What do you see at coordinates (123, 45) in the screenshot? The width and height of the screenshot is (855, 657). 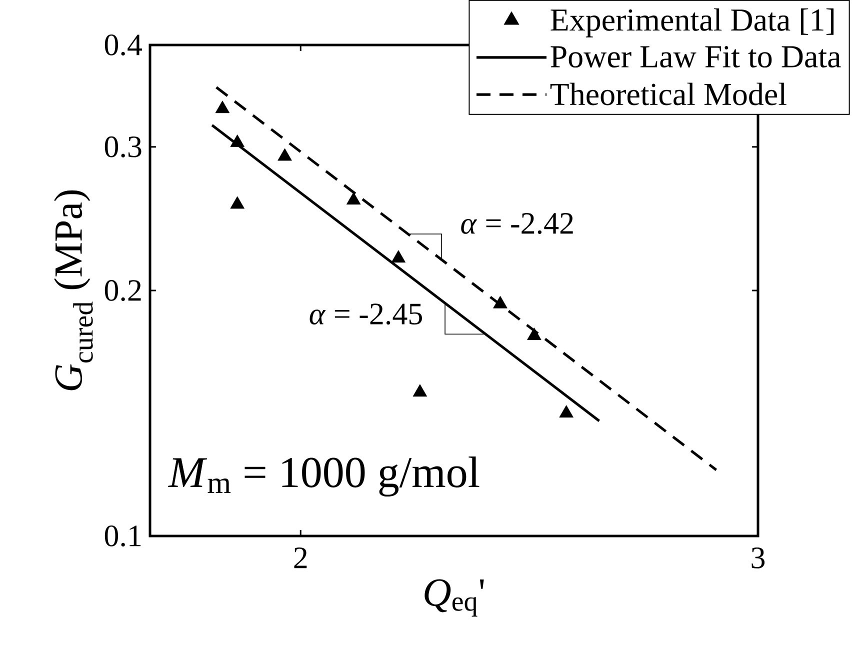 I see `y-tick-label: 0.4` at bounding box center [123, 45].